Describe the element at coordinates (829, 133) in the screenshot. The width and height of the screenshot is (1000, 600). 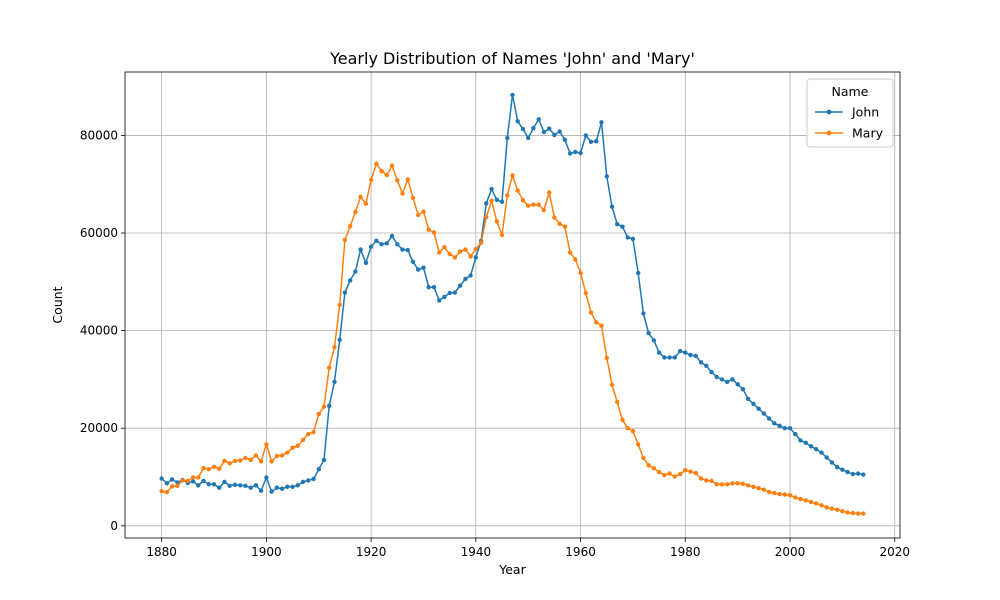
I see `legend-swatch-marker-mary` at that location.